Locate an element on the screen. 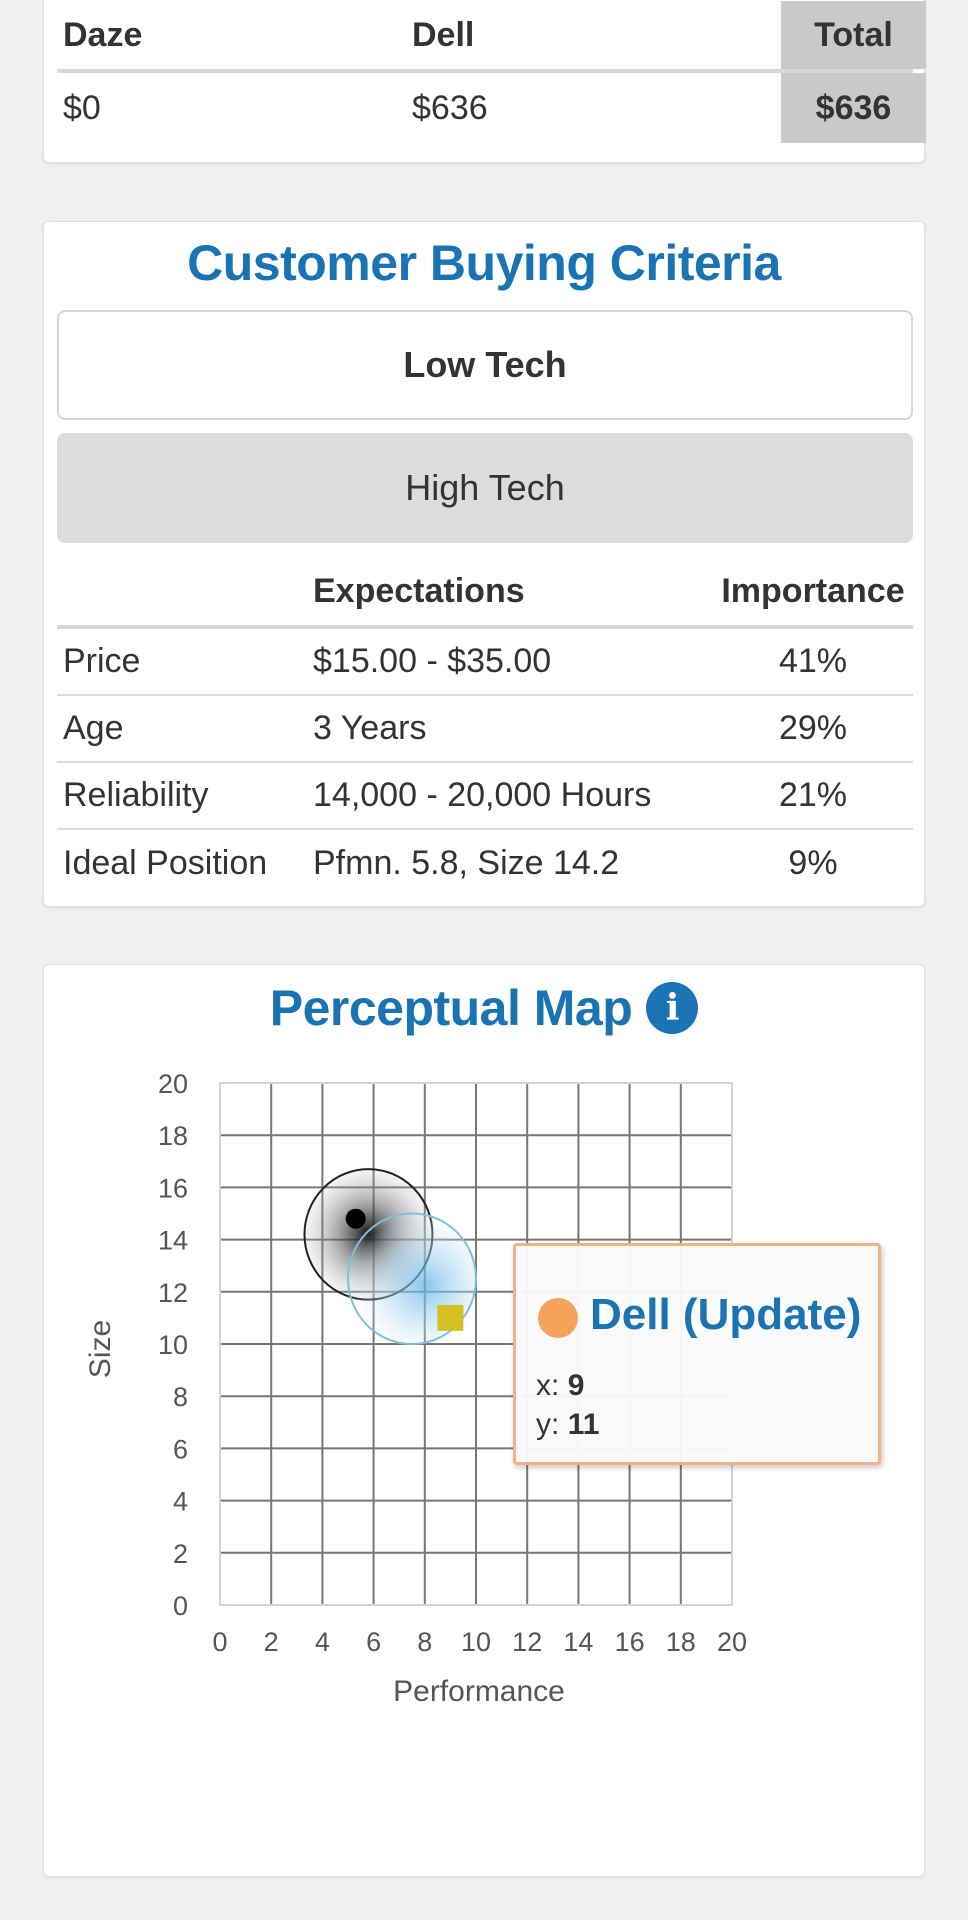 Image resolution: width=968 pixels, height=1920 pixels. y-tick-label: 8 is located at coordinates (180, 1397).